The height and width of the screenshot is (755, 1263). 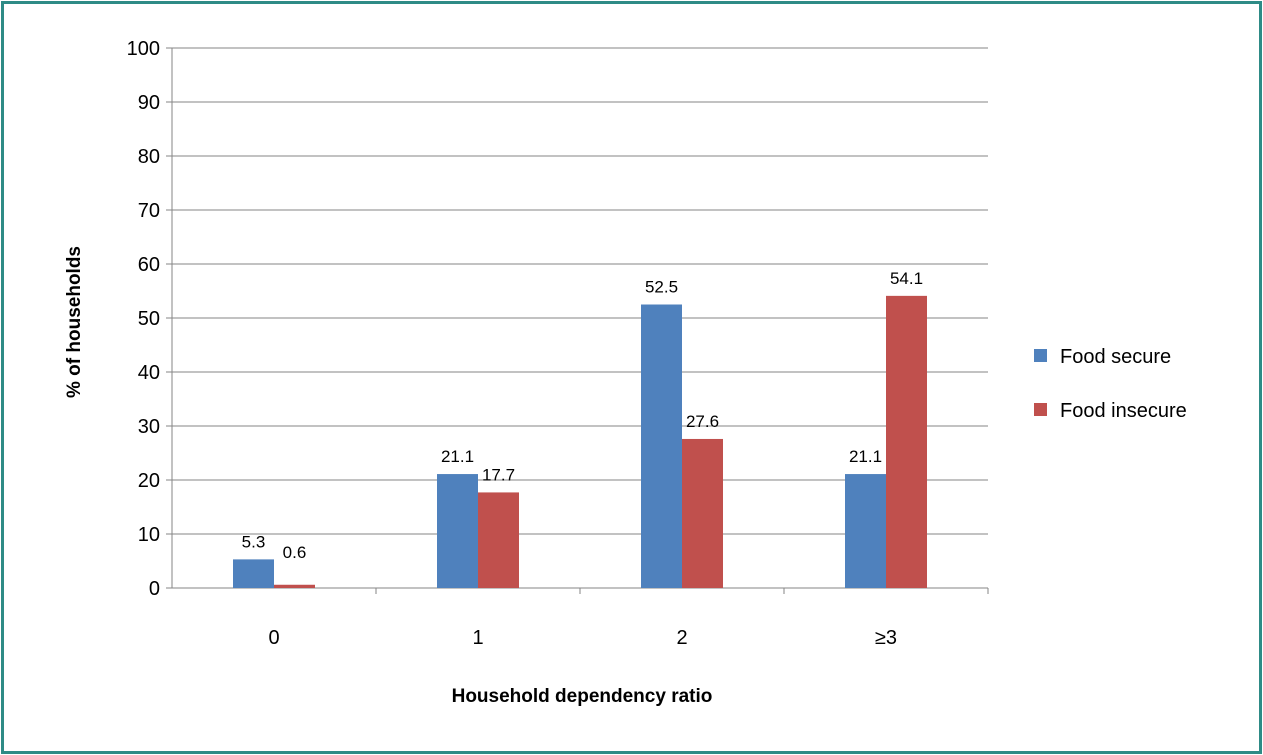 What do you see at coordinates (154, 589) in the screenshot?
I see `y-tick-label: 0` at bounding box center [154, 589].